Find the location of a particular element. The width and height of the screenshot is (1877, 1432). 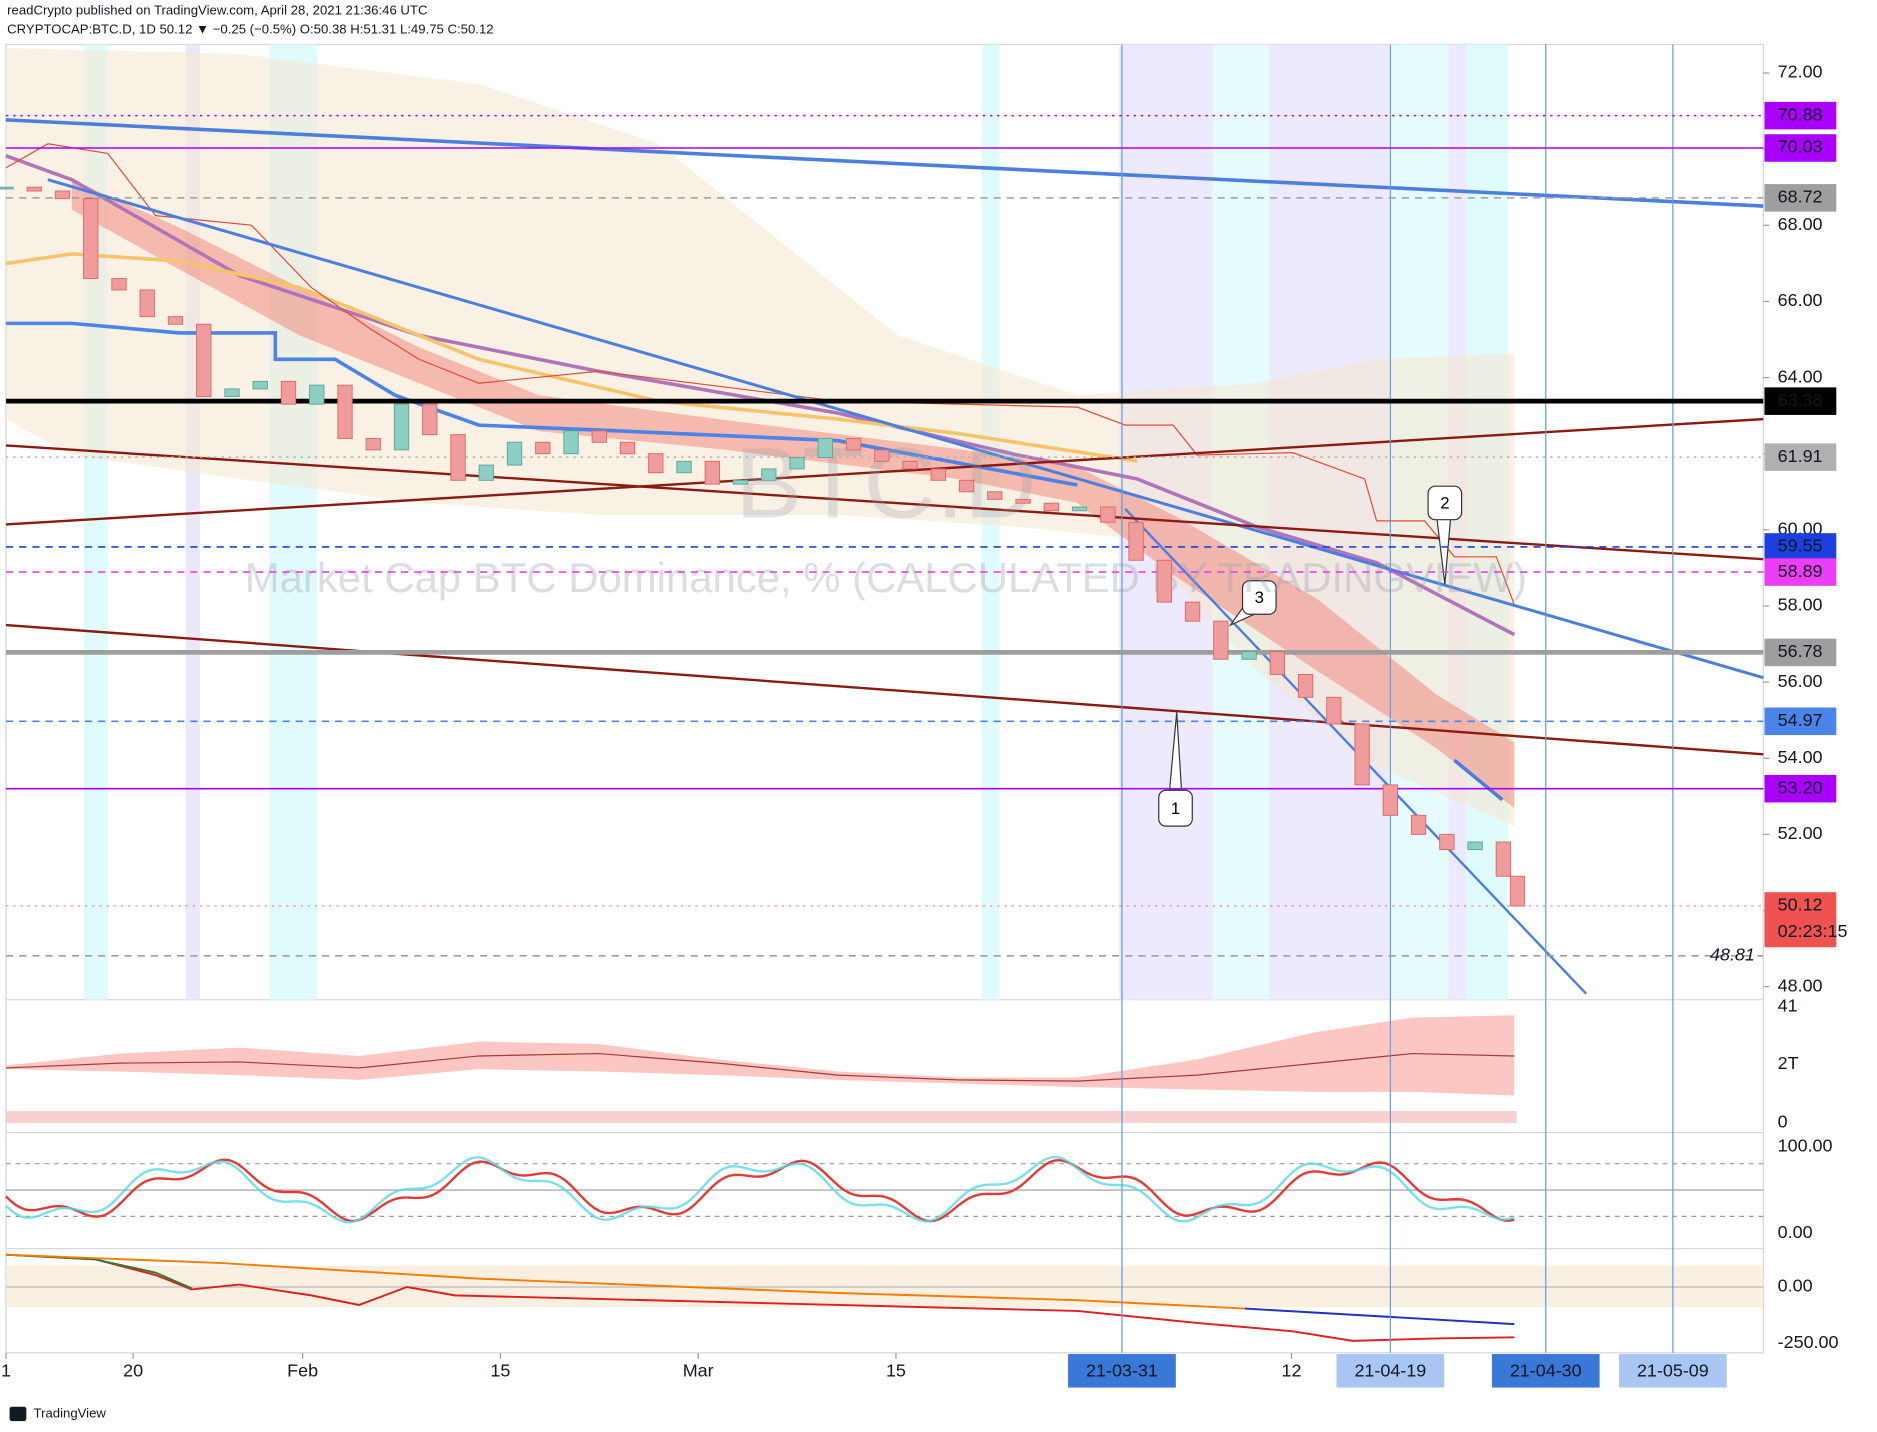

volume-band is located at coordinates (760, 1055).